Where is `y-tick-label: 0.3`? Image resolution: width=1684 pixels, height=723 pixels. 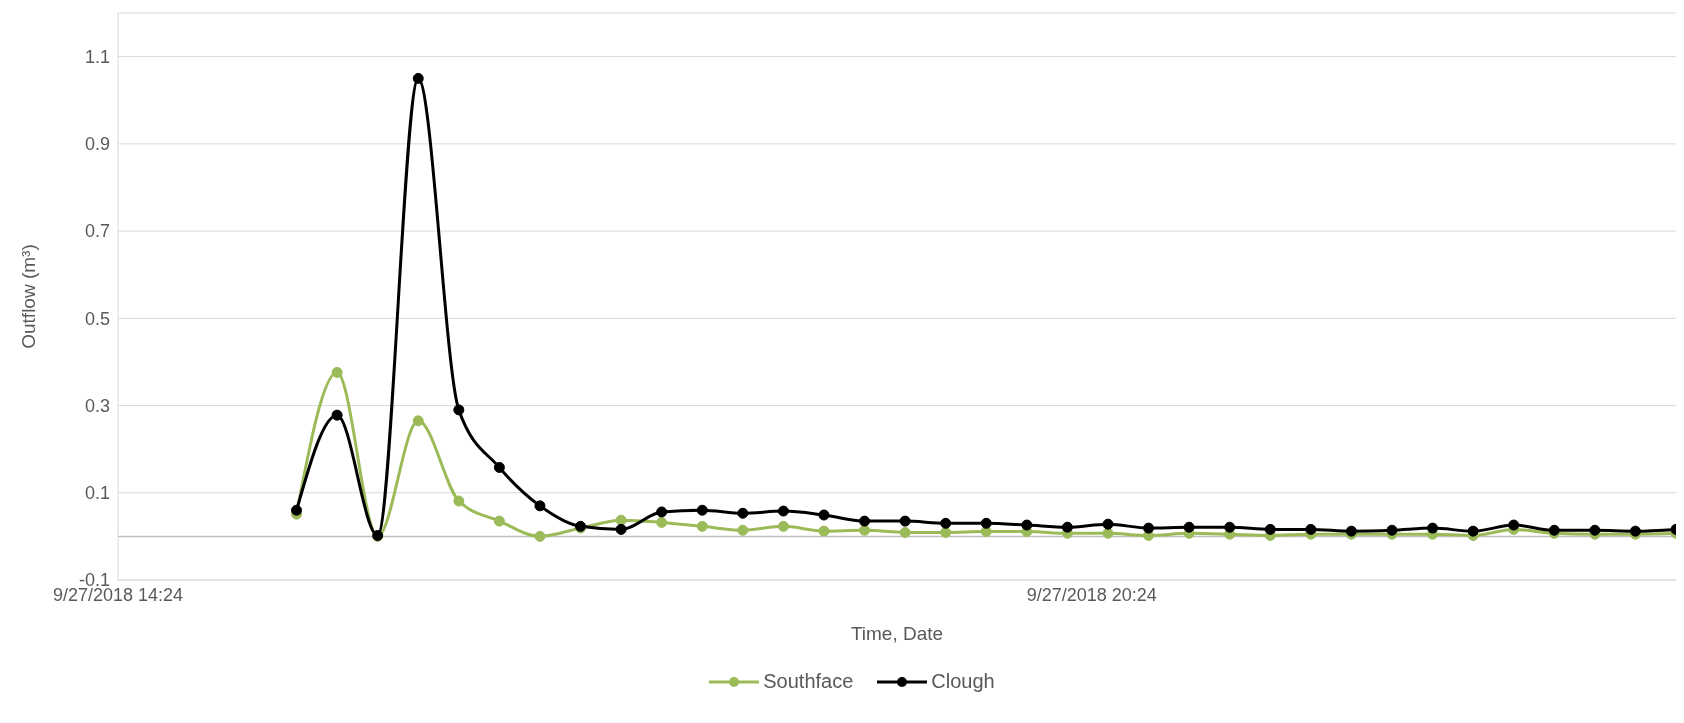
y-tick-label: 0.3 is located at coordinates (97, 405).